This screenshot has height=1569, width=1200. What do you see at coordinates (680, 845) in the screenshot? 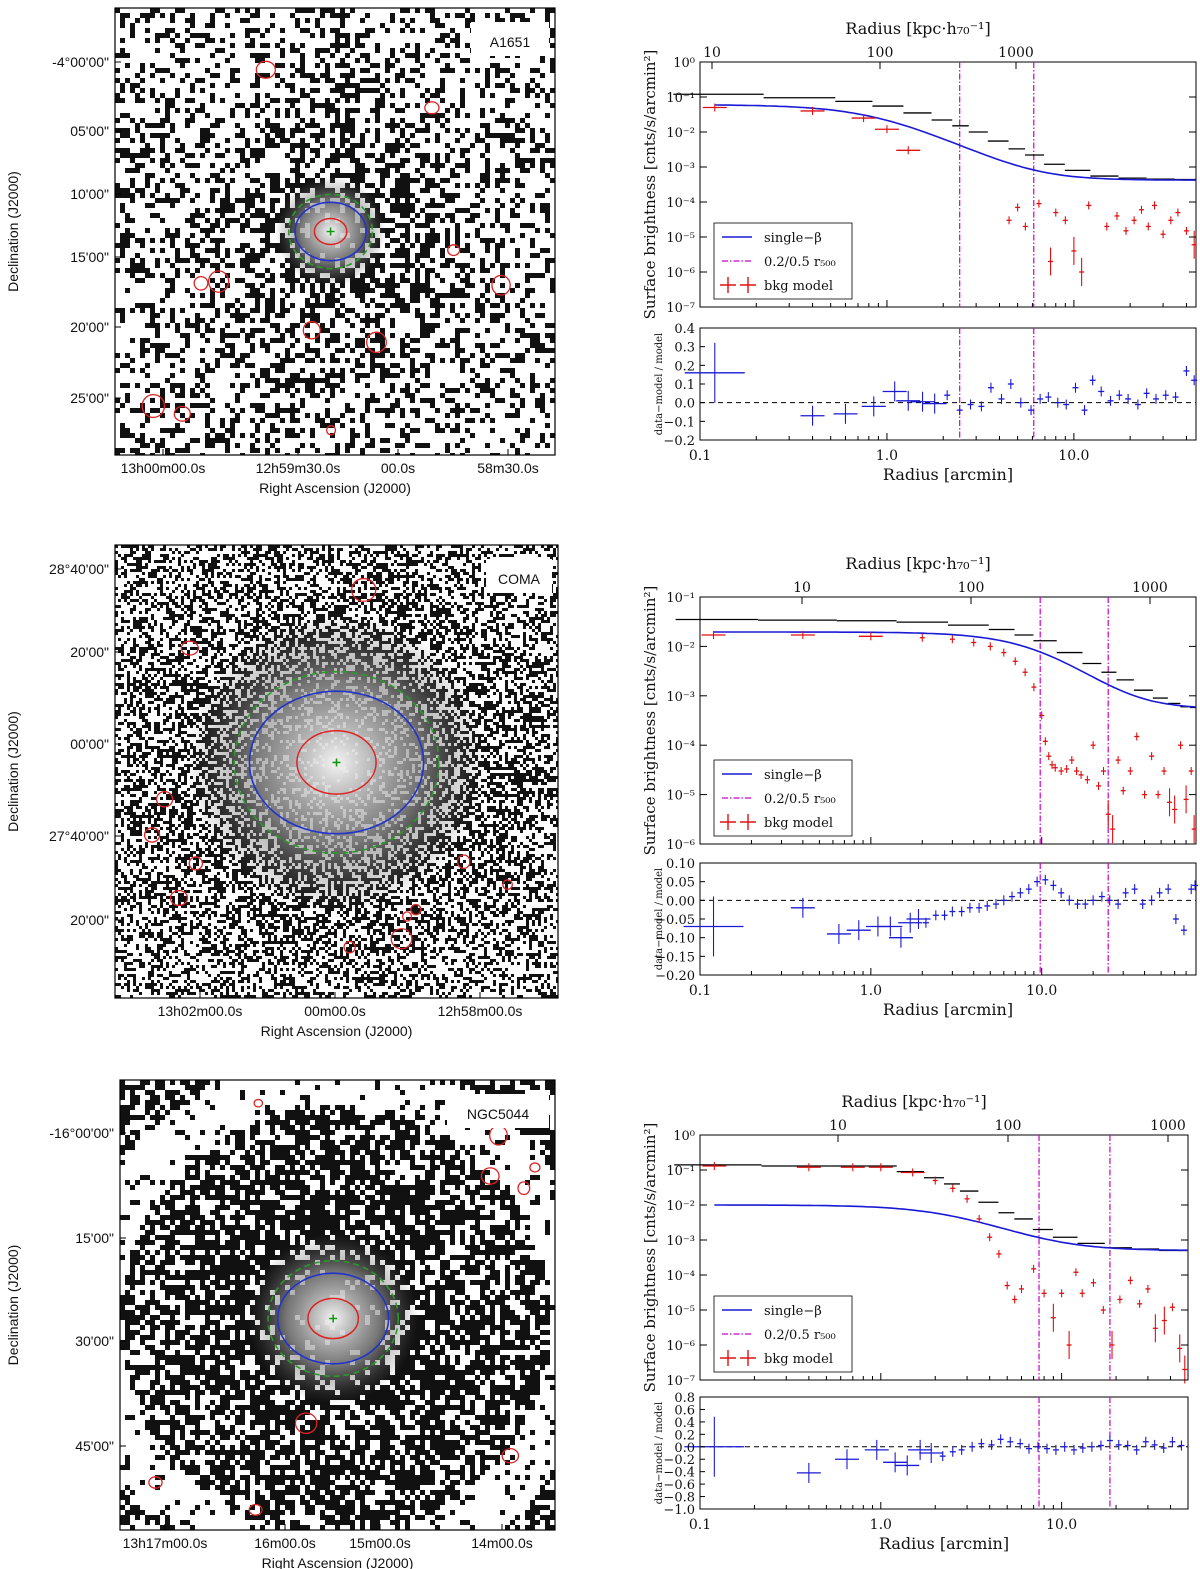
I see `y-tick-label: 10⁻⁶` at bounding box center [680, 845].